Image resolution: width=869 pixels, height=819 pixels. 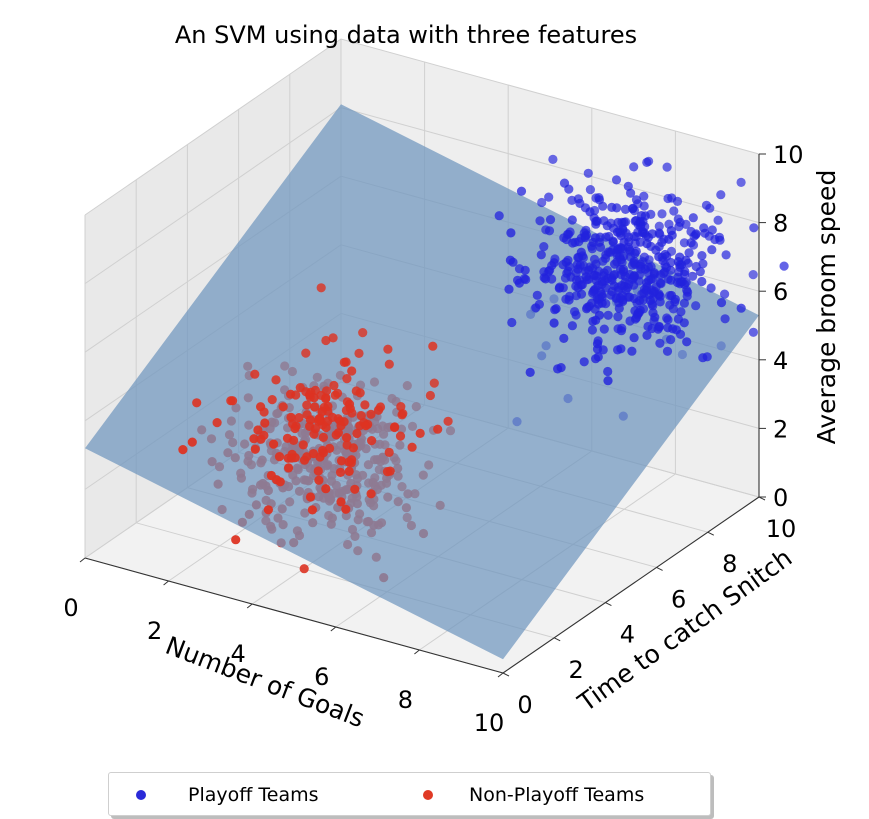 What do you see at coordinates (627, 635) in the screenshot?
I see `y-tick-label-2: 4` at bounding box center [627, 635].